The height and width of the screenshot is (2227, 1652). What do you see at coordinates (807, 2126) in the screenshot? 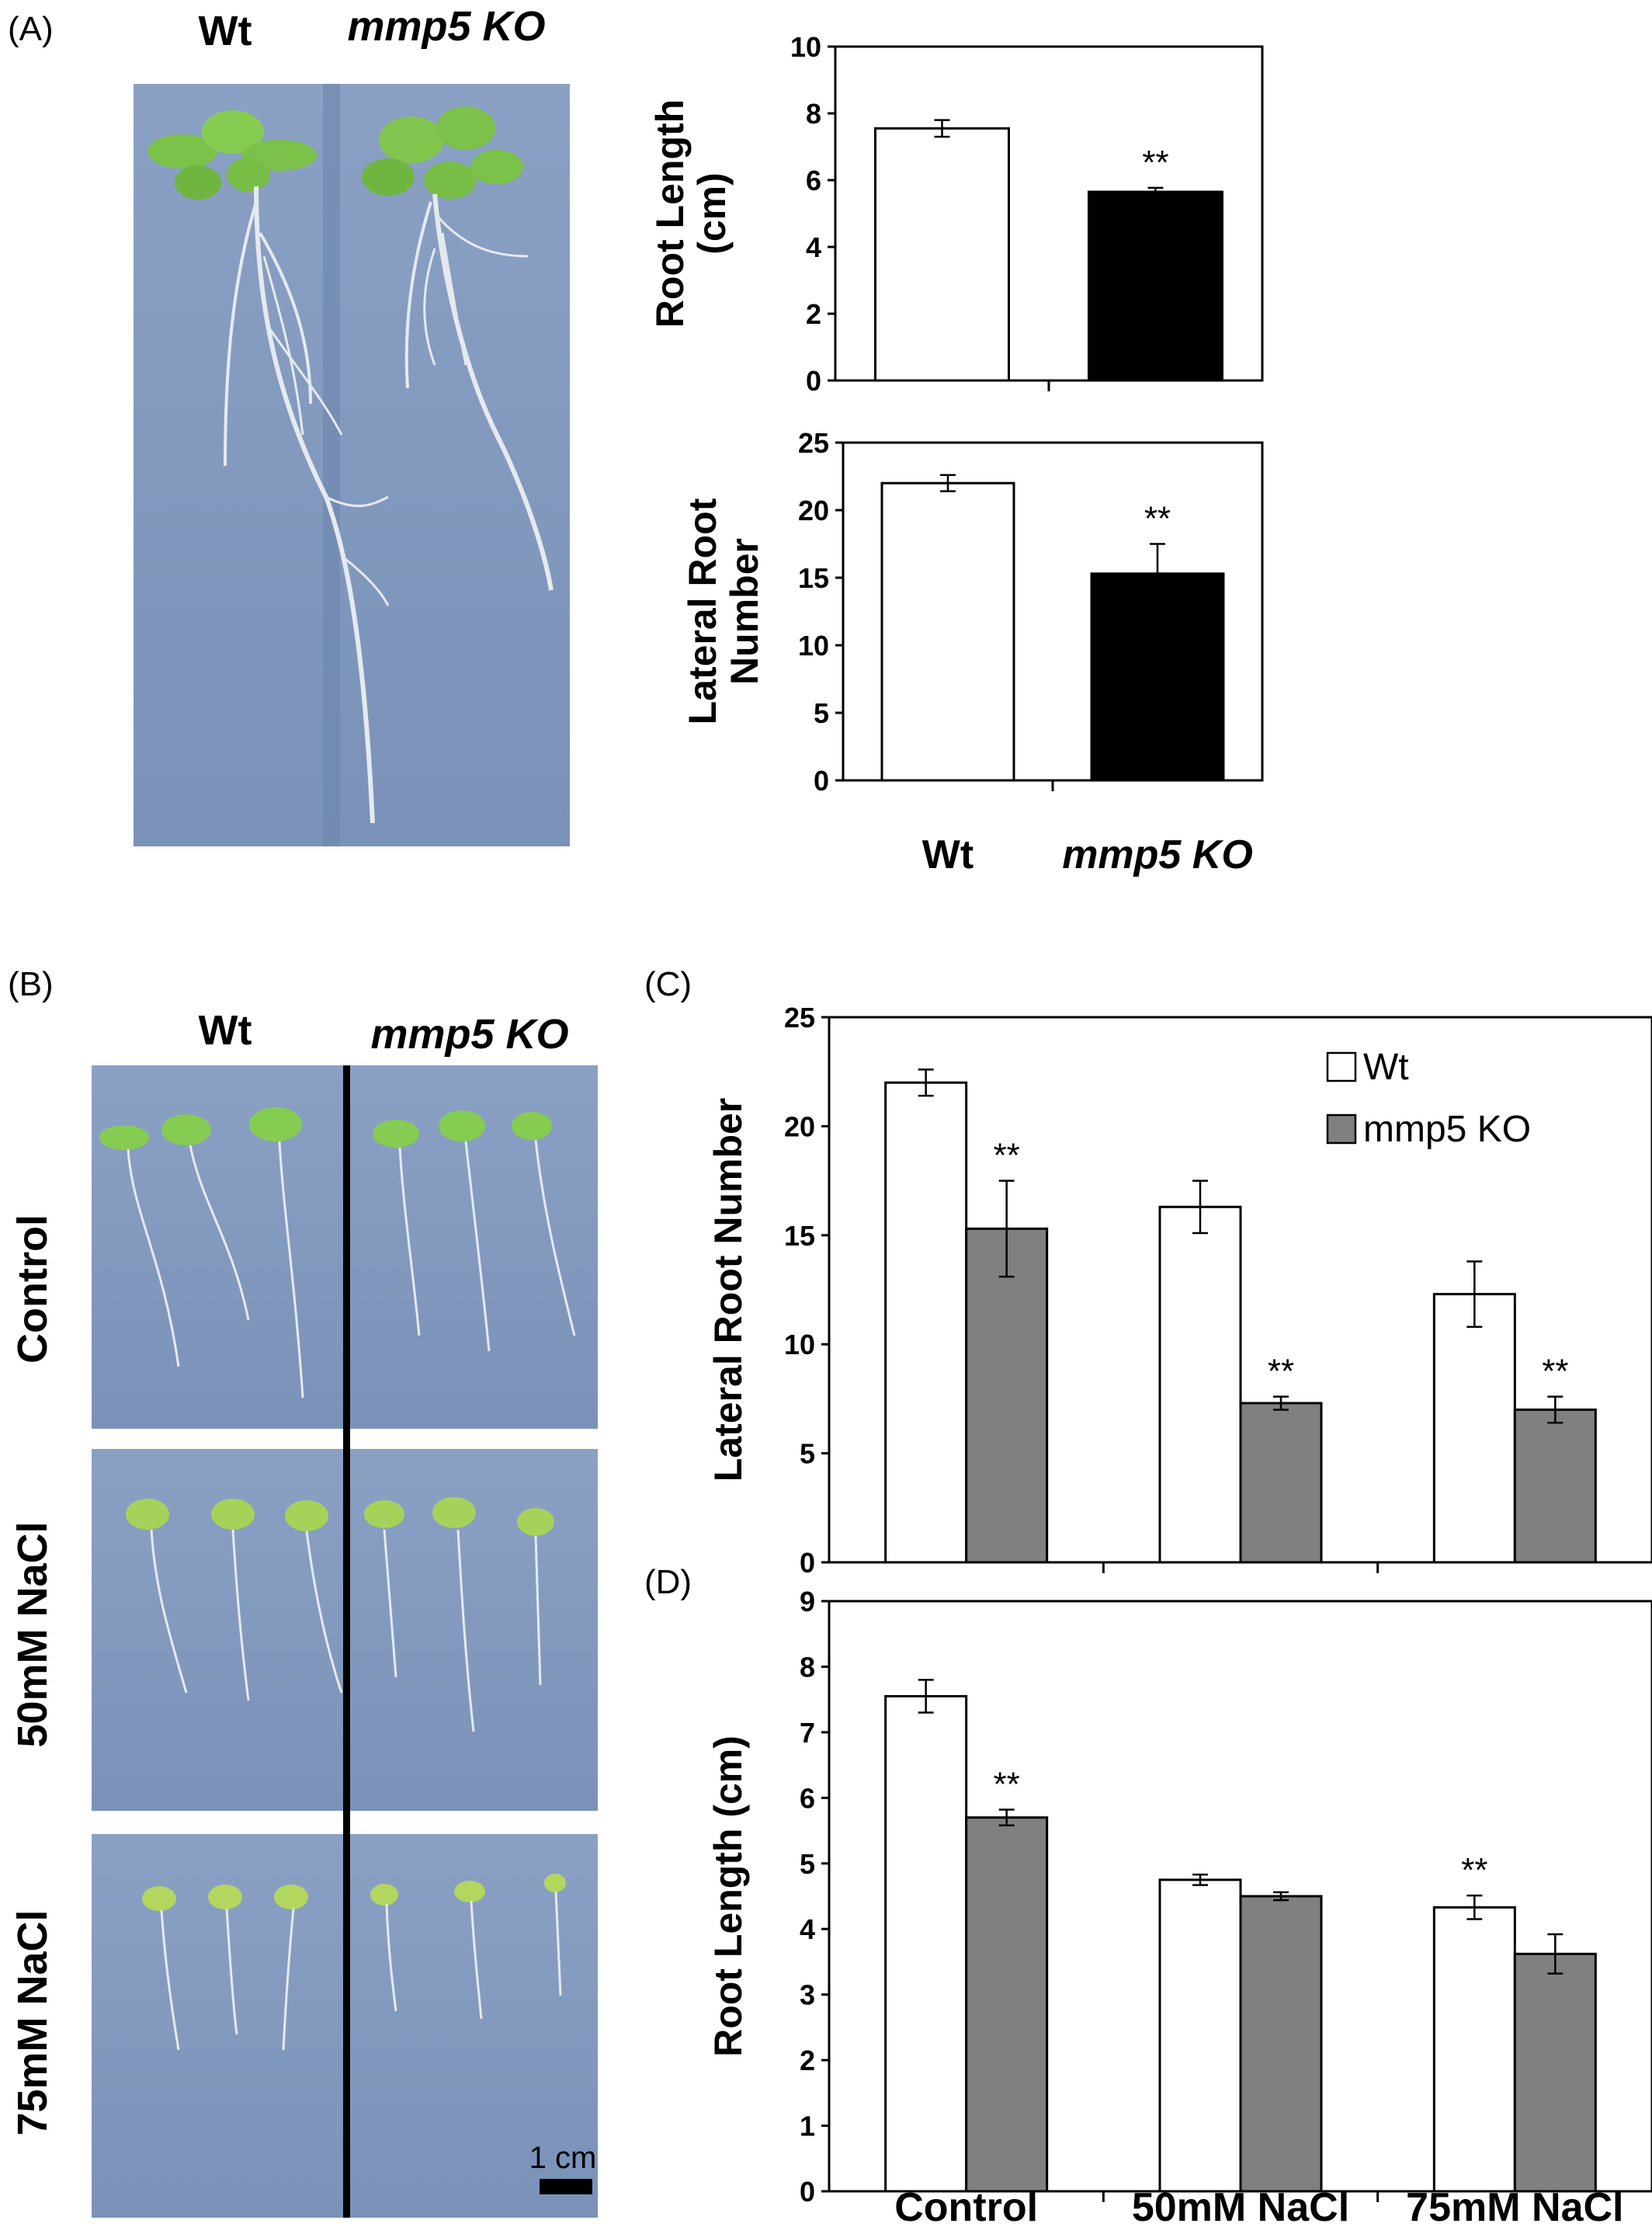
I see `y-tick-label: 1` at bounding box center [807, 2126].